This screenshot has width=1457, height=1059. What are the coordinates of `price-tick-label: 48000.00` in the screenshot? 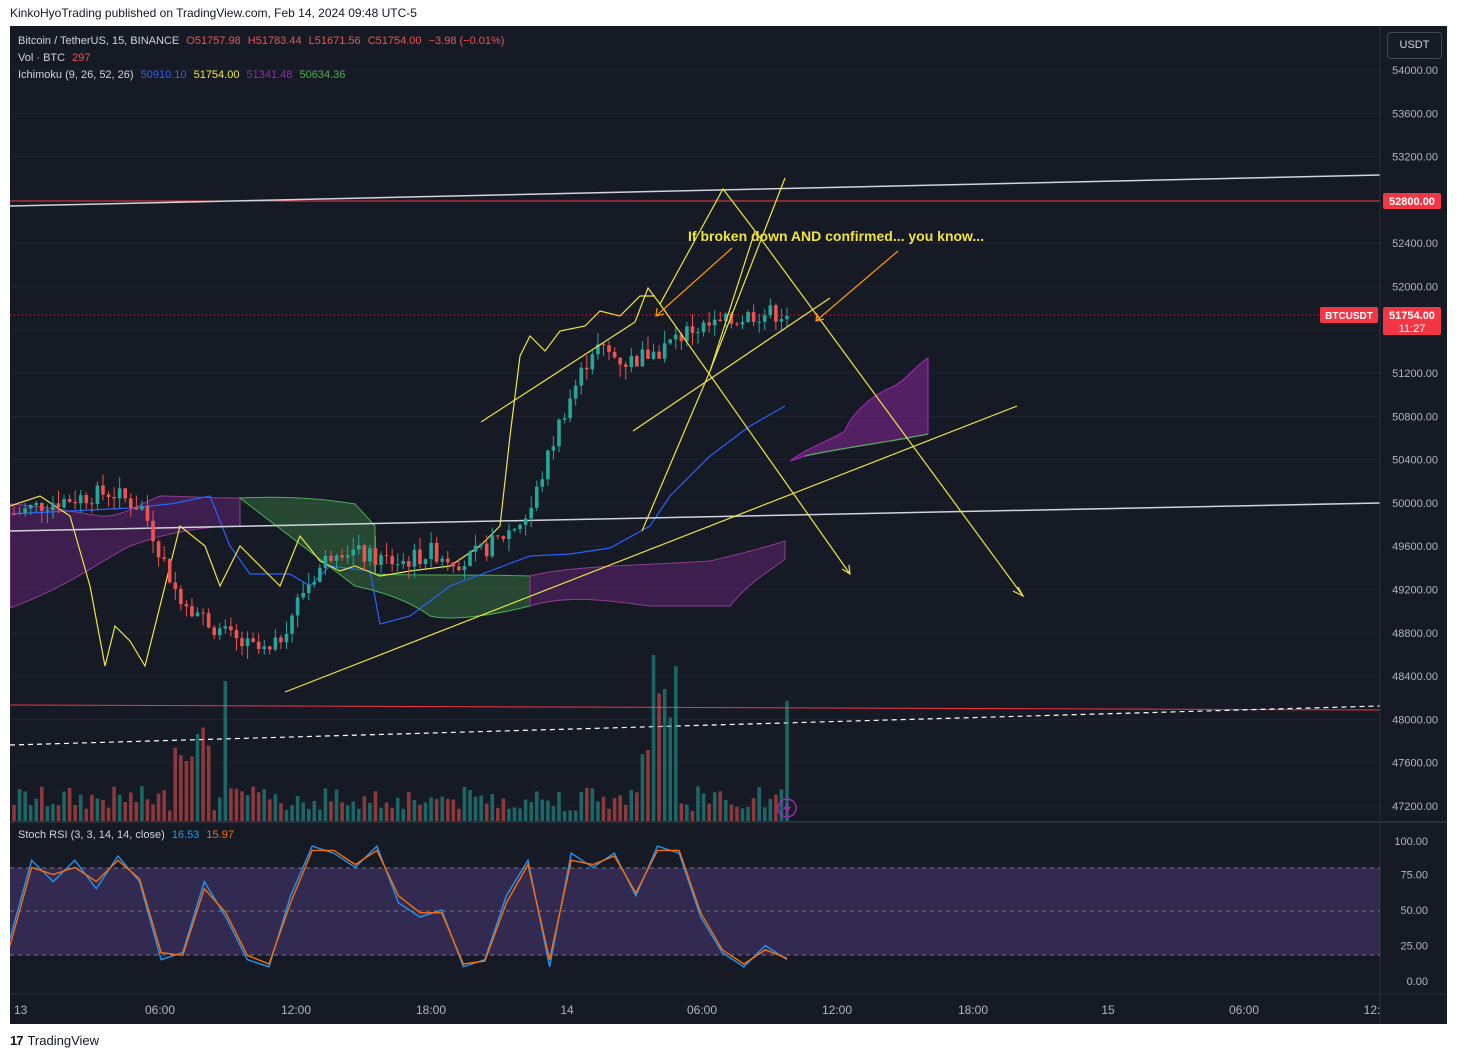 It's located at (1415, 720).